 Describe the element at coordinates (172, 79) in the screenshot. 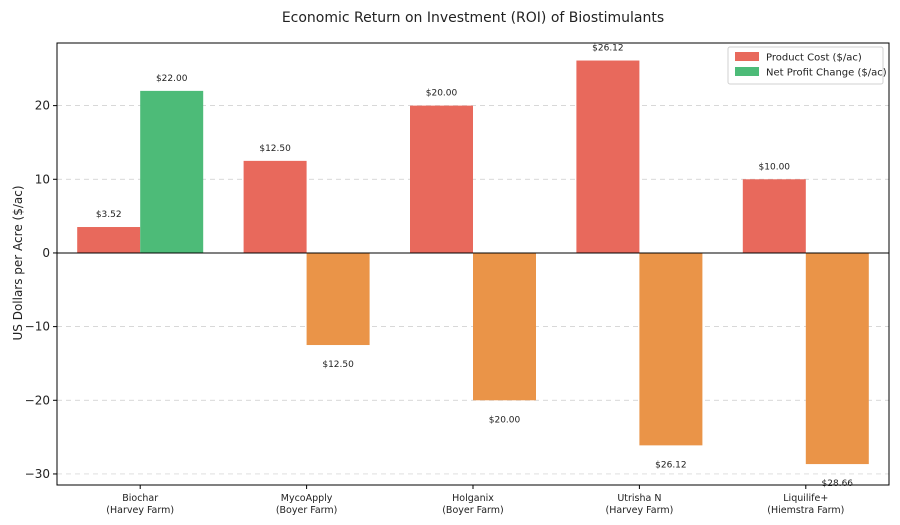

I see `data-label: $22.00` at that location.